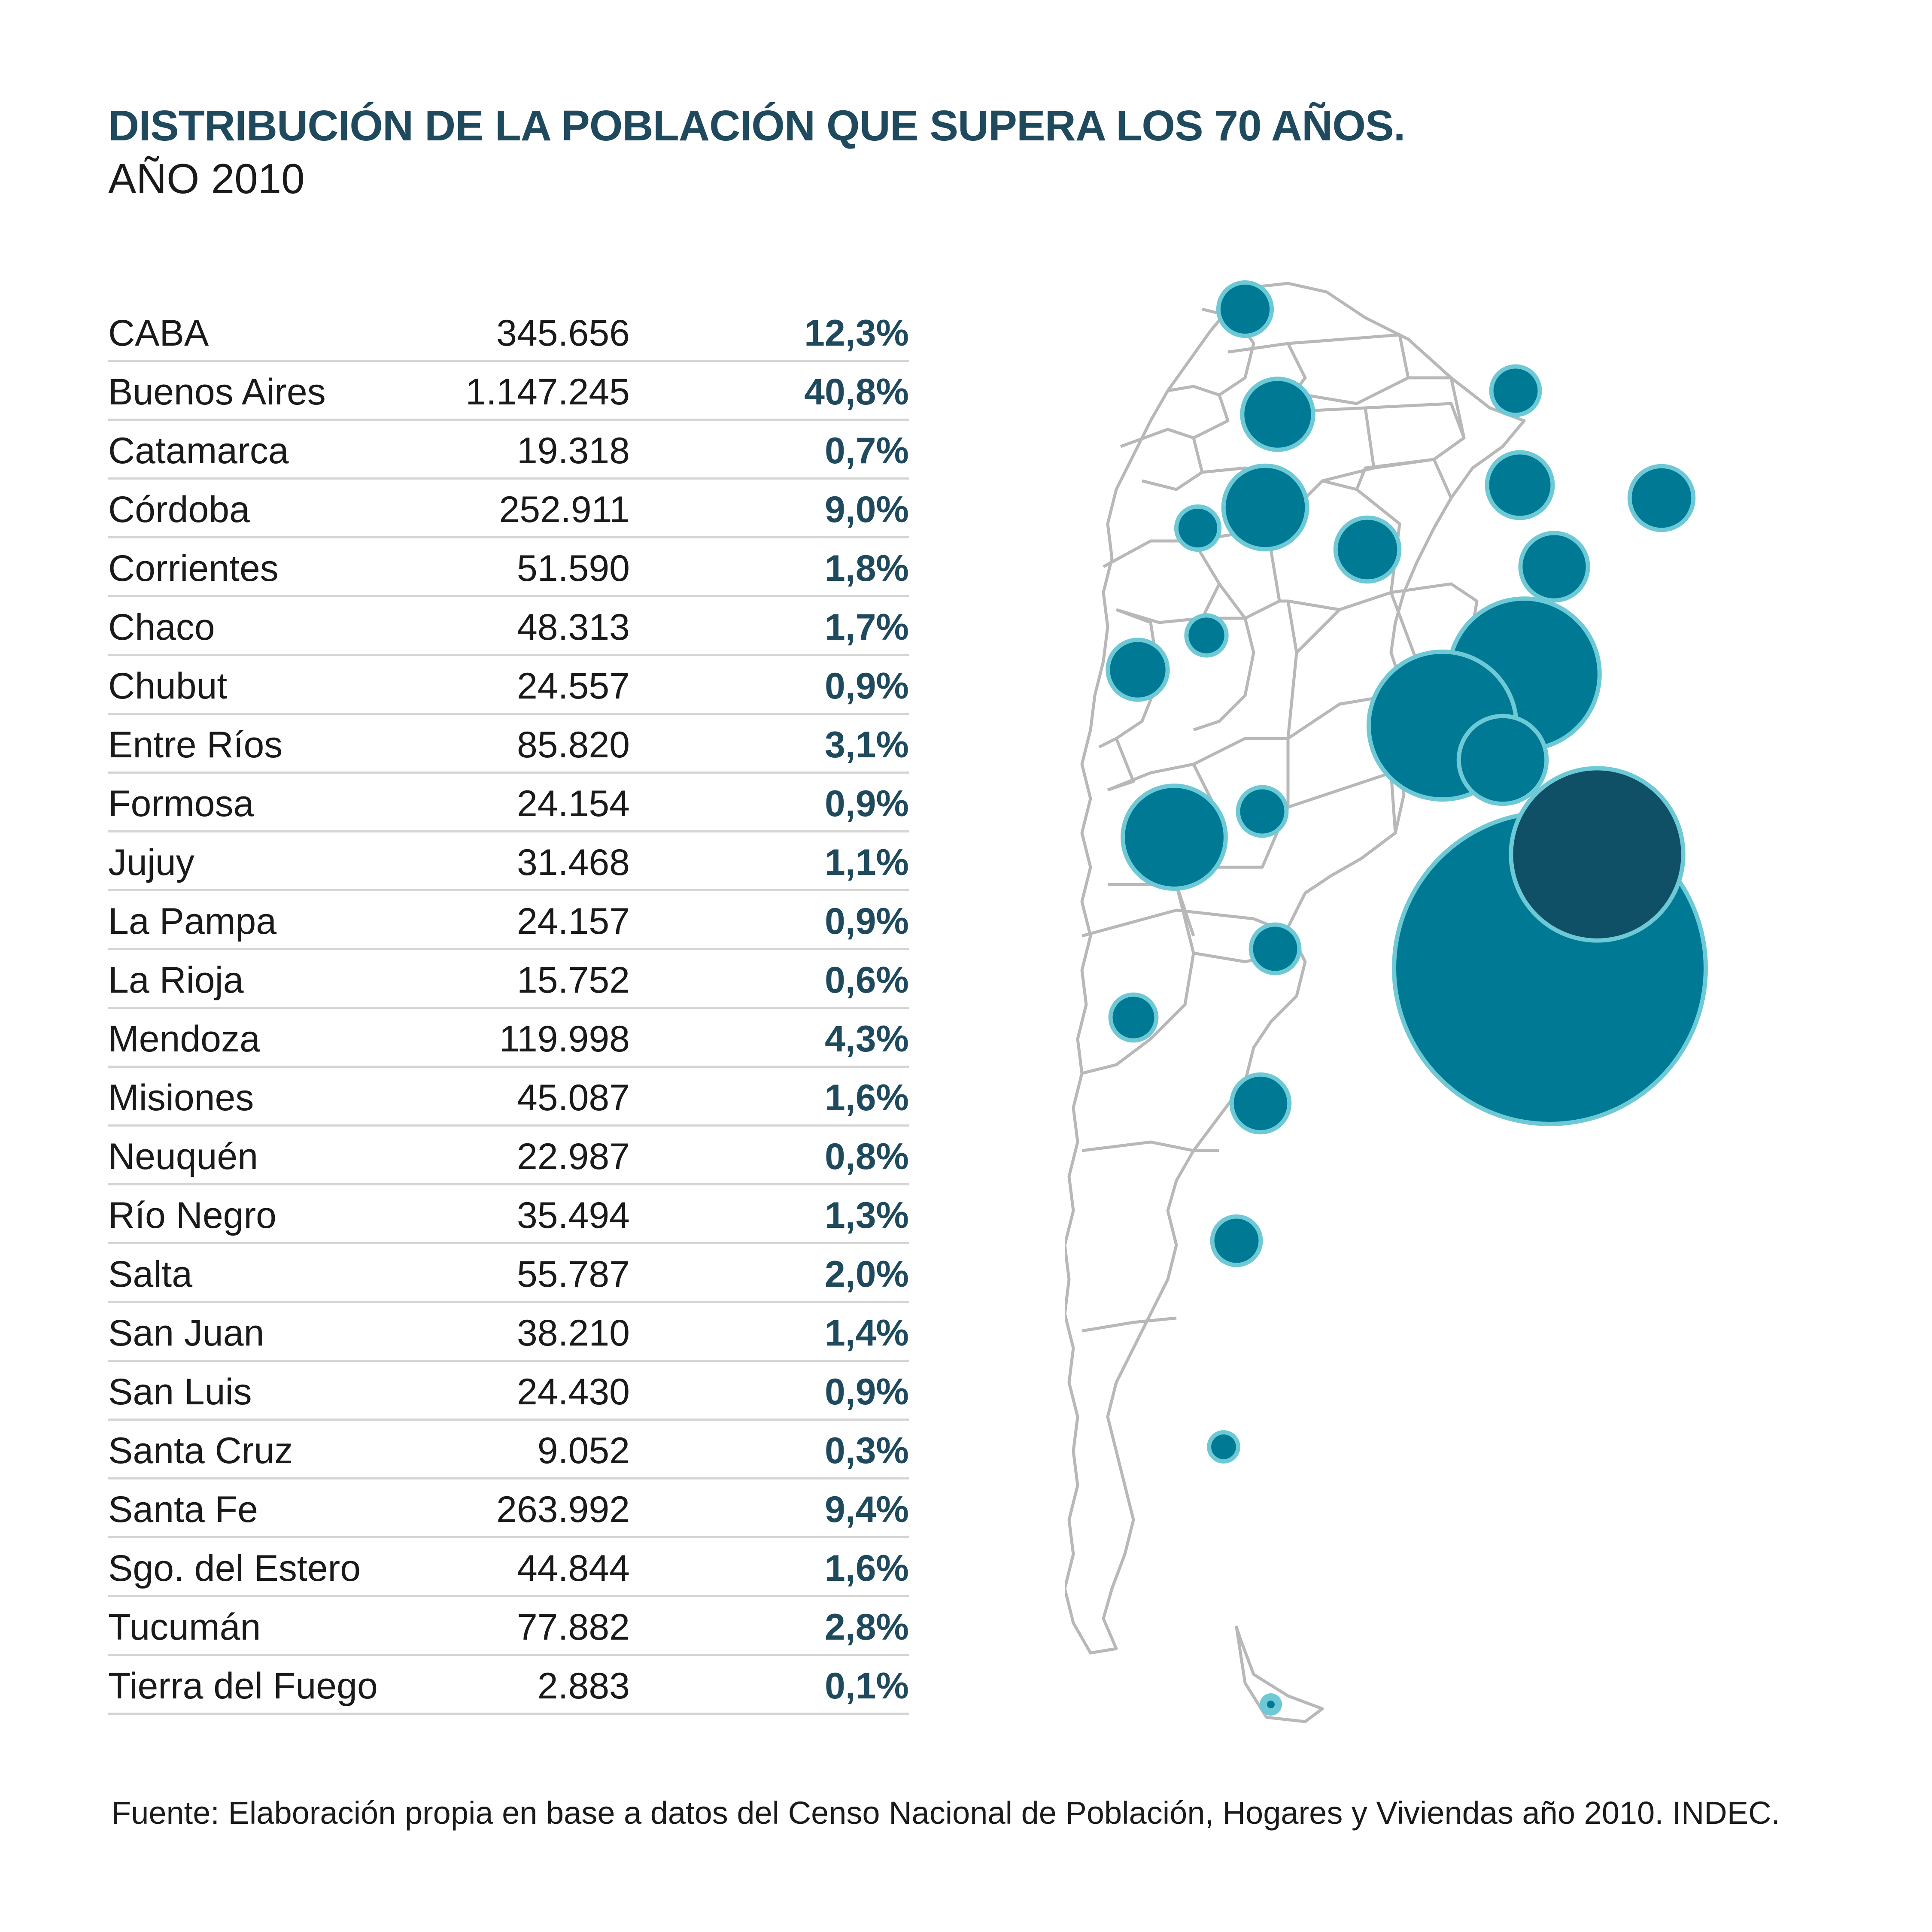 The image size is (1932, 1932). I want to click on province-name: Santa Cruz, so click(201, 1451).